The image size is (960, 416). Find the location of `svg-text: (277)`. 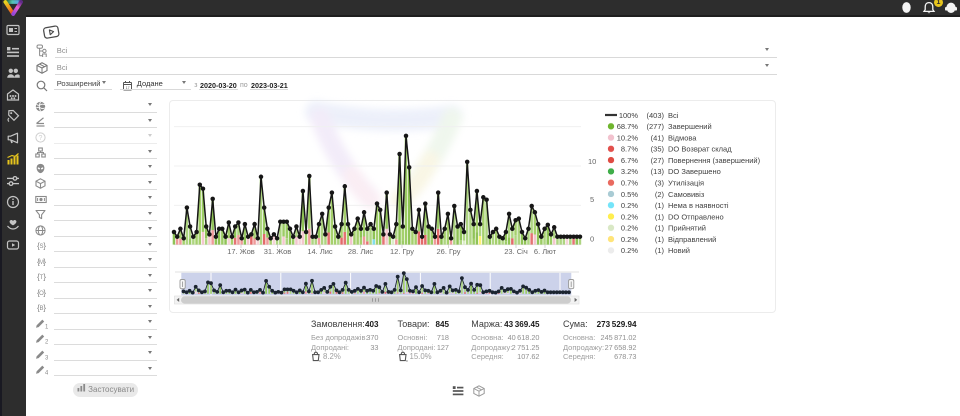

svg-text: (277) is located at coordinates (655, 126).